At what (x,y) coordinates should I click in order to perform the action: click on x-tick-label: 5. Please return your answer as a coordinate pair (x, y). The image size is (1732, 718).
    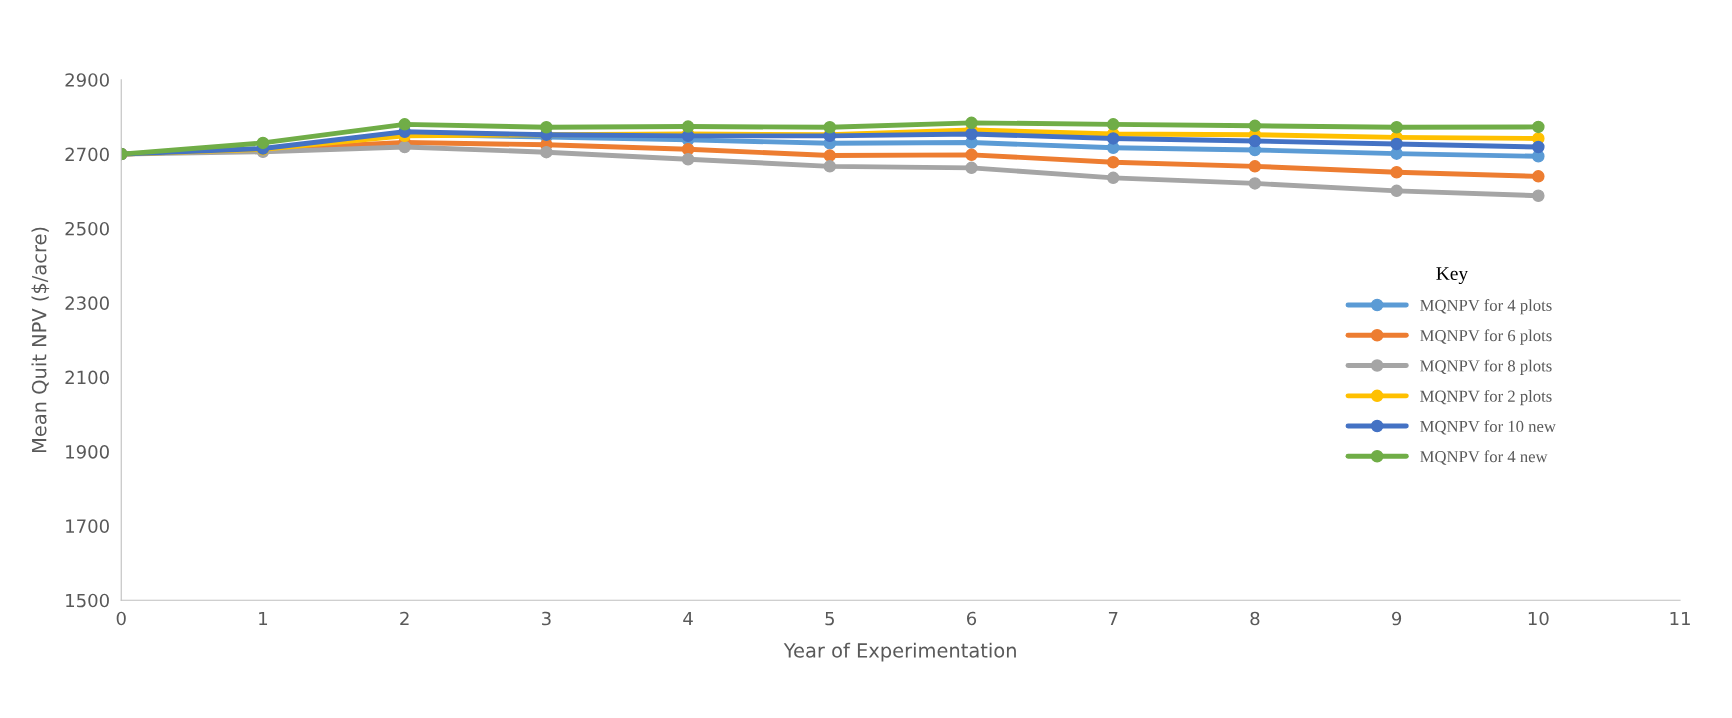
    Looking at the image, I should click on (829, 618).